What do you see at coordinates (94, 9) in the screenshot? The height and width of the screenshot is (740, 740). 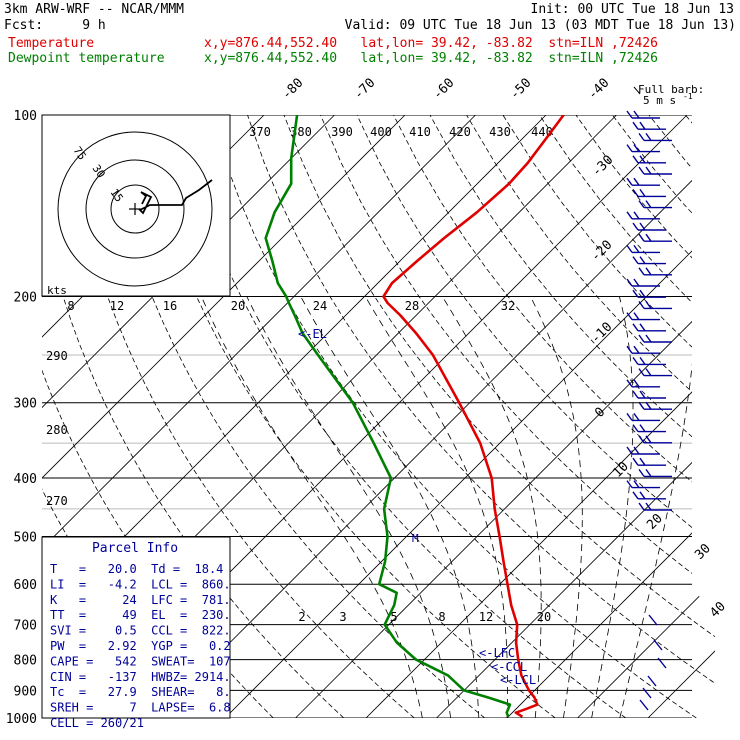 I see `model-title: 3km ARW-WRF -- NCAR/MMM` at bounding box center [94, 9].